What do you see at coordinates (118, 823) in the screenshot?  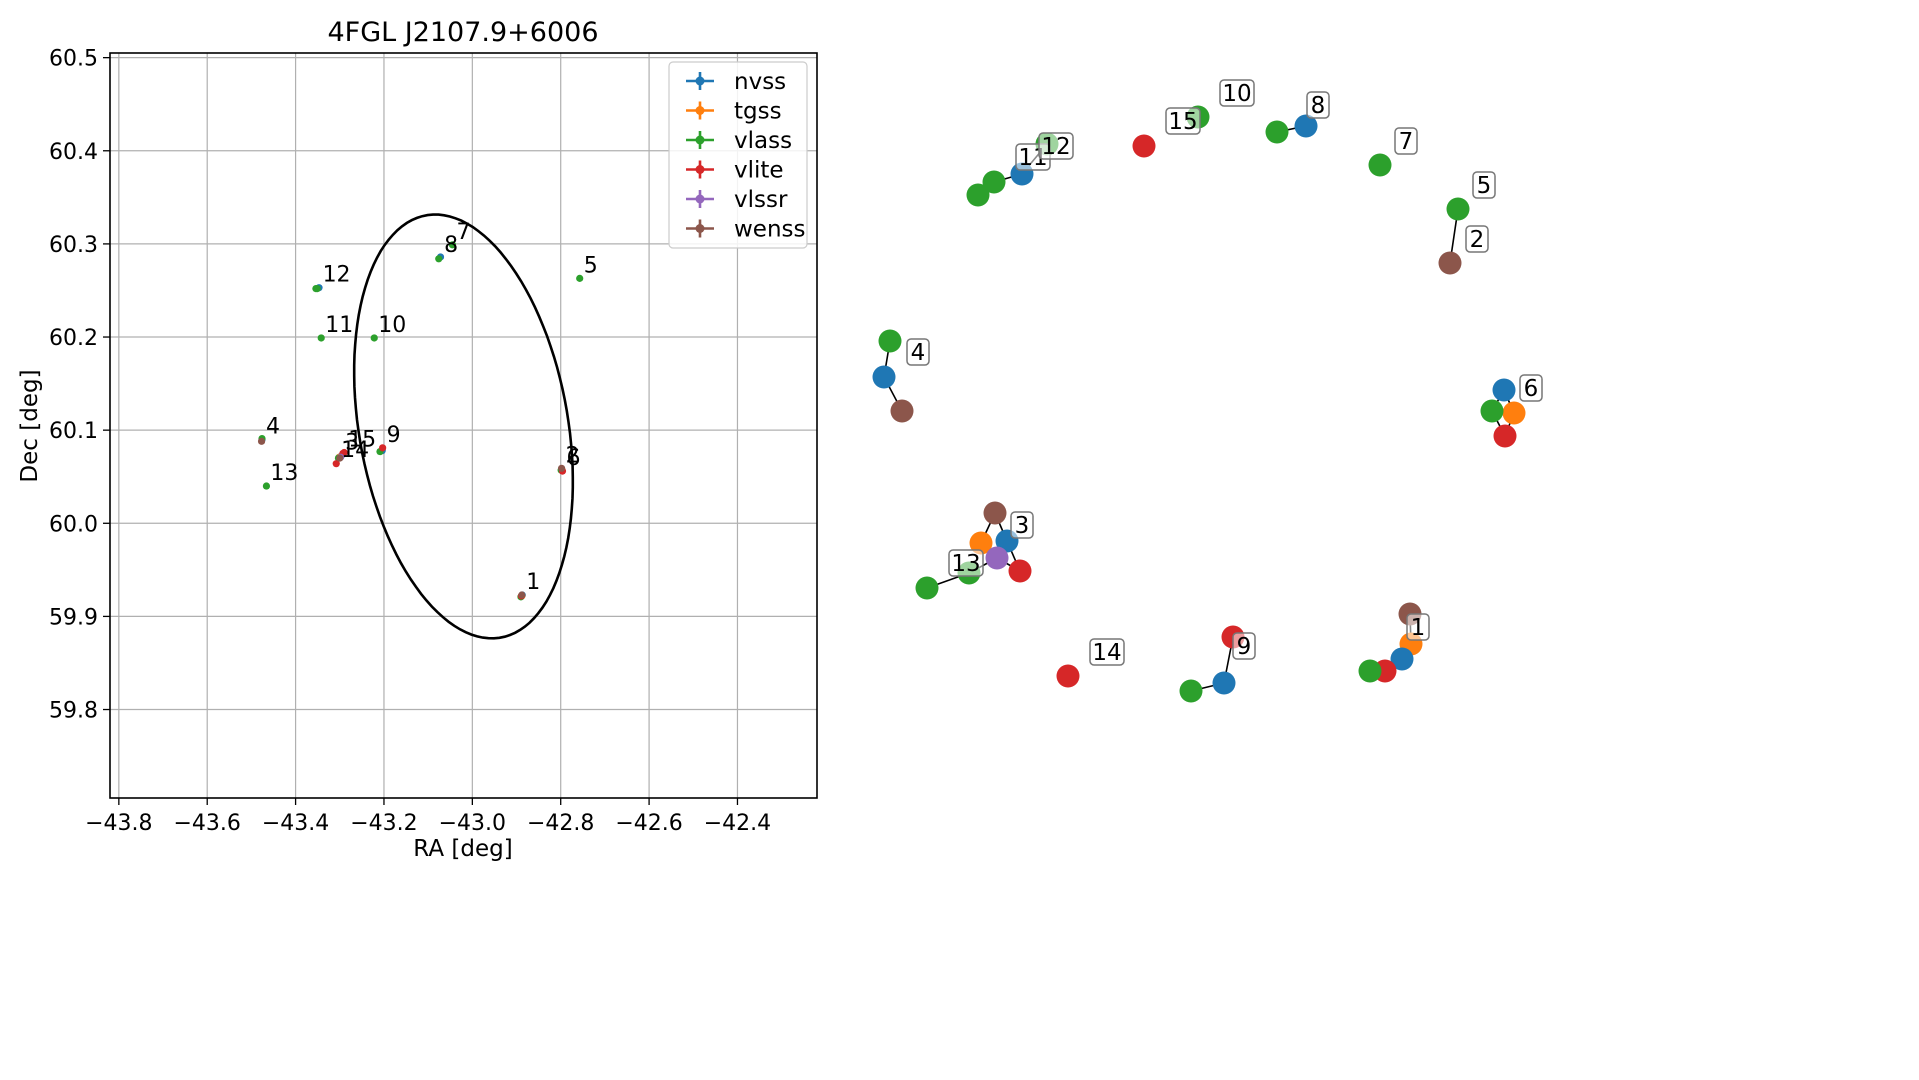 I see `x-tick-label: −43.8` at bounding box center [118, 823].